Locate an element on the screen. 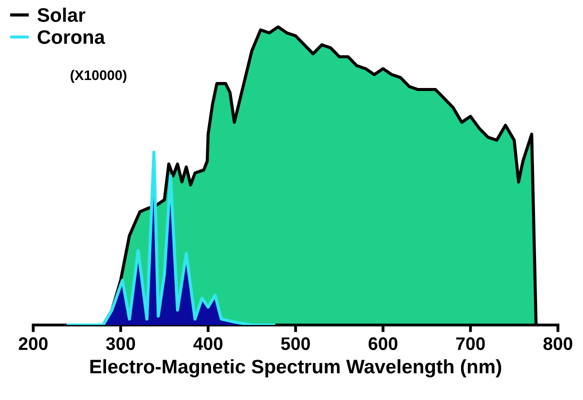 This screenshot has width=583, height=400. x-tick-label: 700 is located at coordinates (470, 343).